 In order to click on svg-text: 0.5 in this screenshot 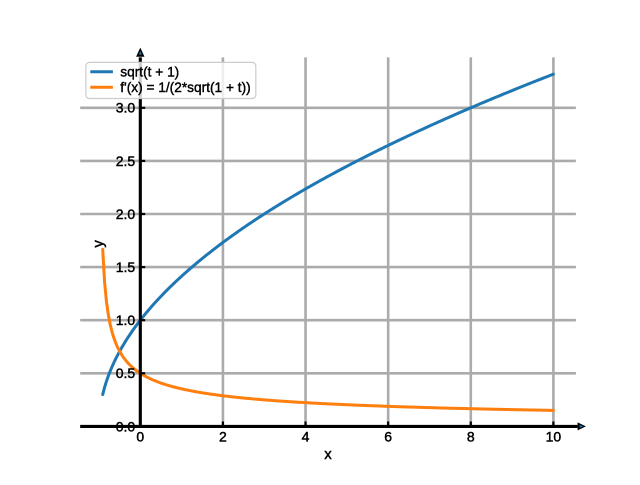, I will do `click(126, 373)`.